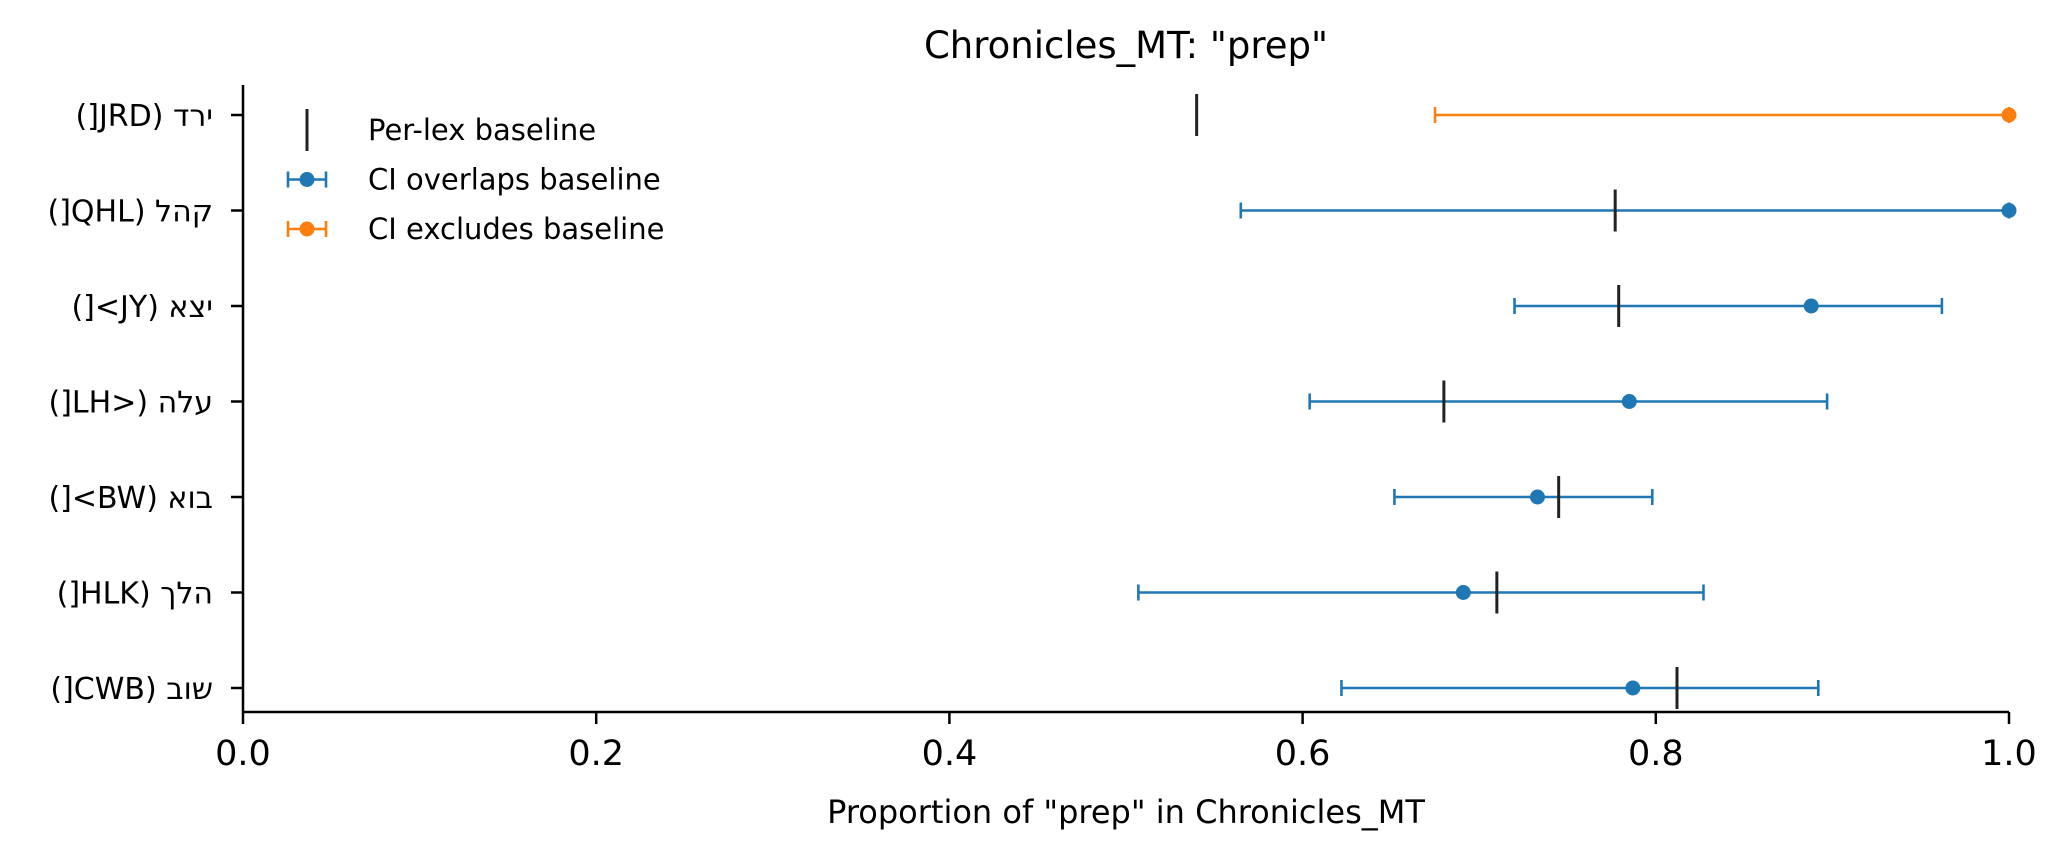 The height and width of the screenshot is (864, 2069). What do you see at coordinates (131, 689) in the screenshot?
I see `y-tick-label: שוב (CWB[)` at bounding box center [131, 689].